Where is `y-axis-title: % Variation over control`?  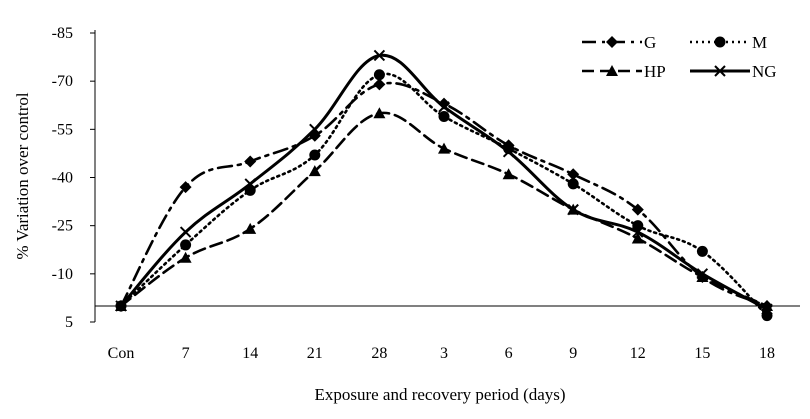
y-axis-title: % Variation over control is located at coordinates (22, 176).